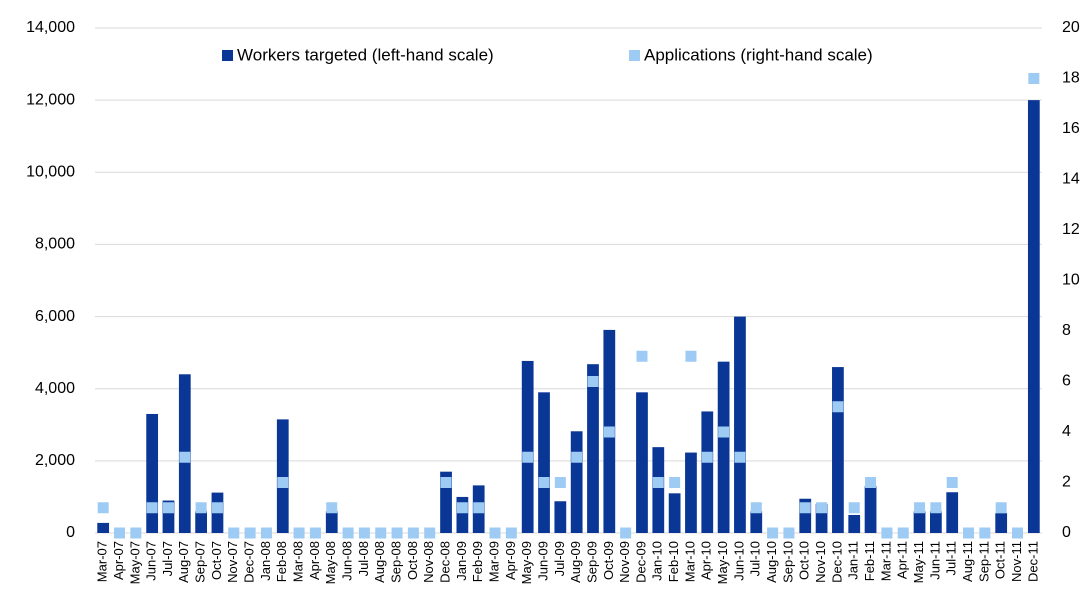  I want to click on x-tick-label: Jun-11, so click(934, 560).